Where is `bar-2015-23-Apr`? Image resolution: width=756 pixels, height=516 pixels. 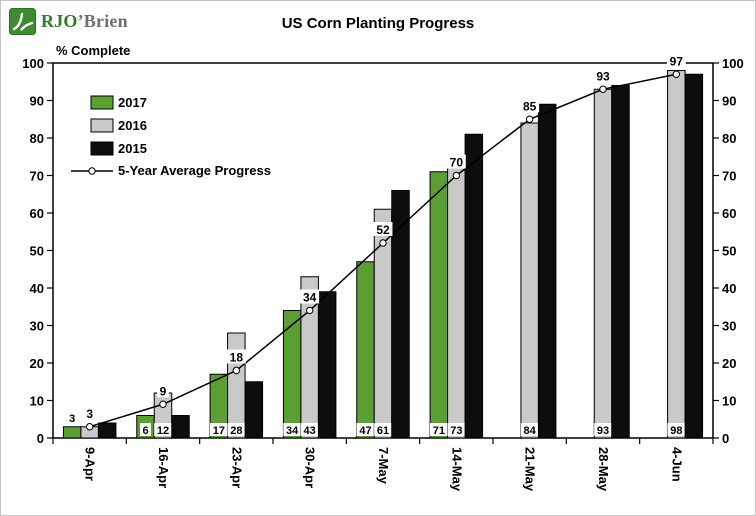
bar-2015-23-Apr is located at coordinates (254, 410).